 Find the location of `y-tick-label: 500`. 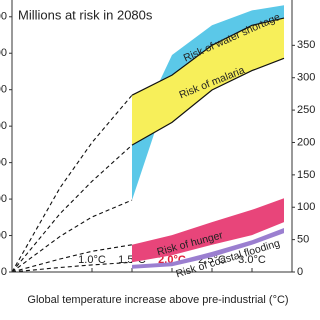

y-tick-label: 500 is located at coordinates (3, 235).